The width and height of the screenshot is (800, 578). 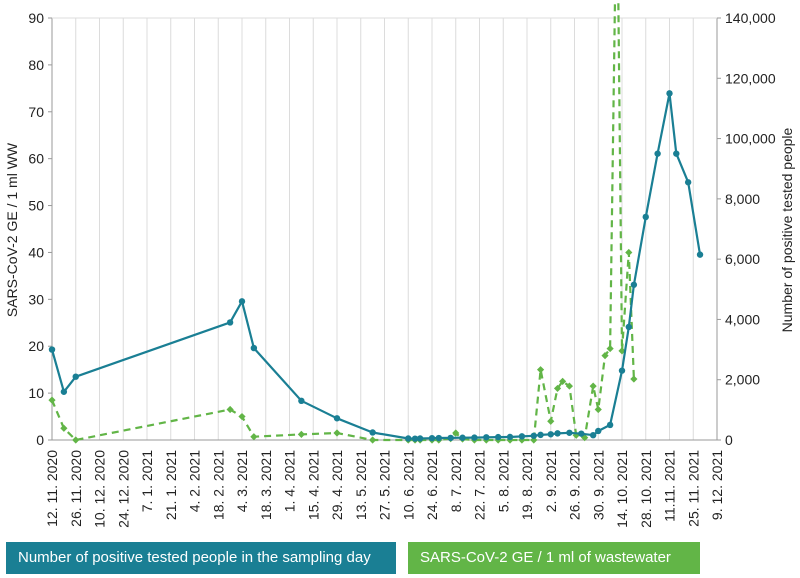 What do you see at coordinates (729, 440) in the screenshot?
I see `right-y-tick-label: 0` at bounding box center [729, 440].